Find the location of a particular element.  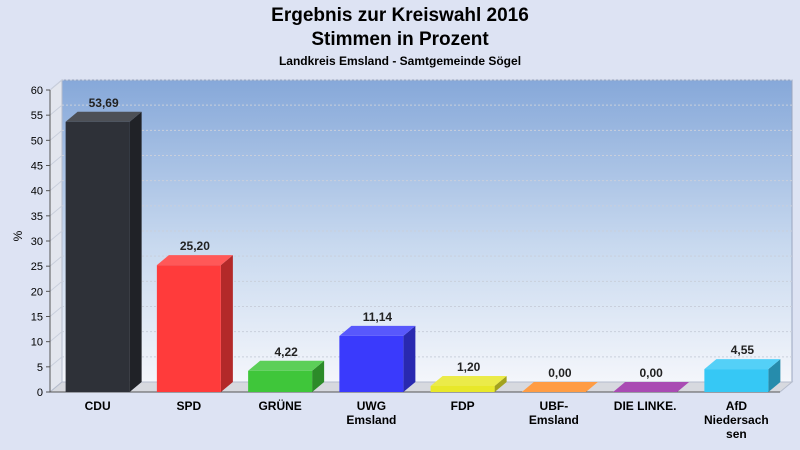

y-tick-label: 5 is located at coordinates (40, 368).